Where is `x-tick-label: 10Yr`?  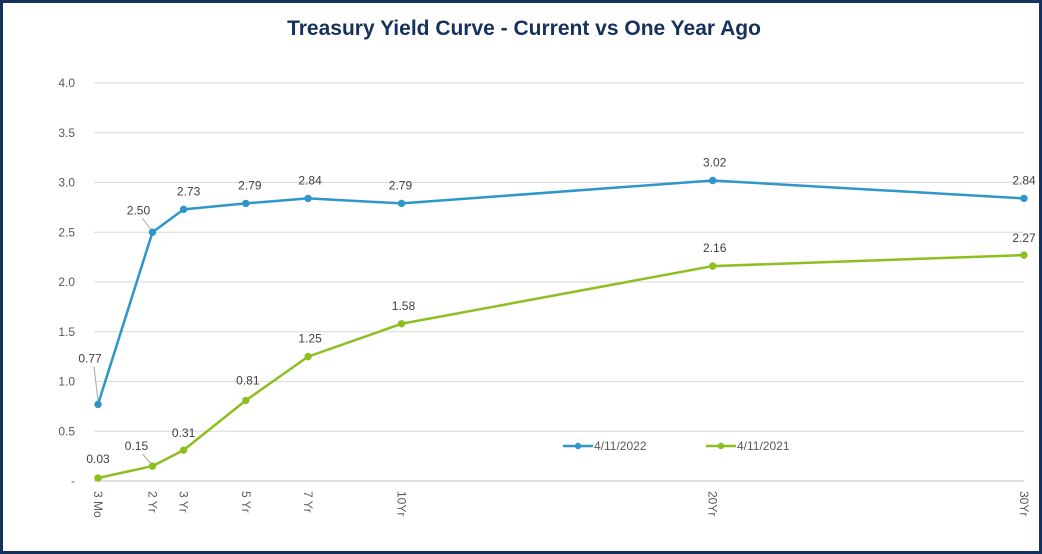
x-tick-label: 10Yr is located at coordinates (401, 503).